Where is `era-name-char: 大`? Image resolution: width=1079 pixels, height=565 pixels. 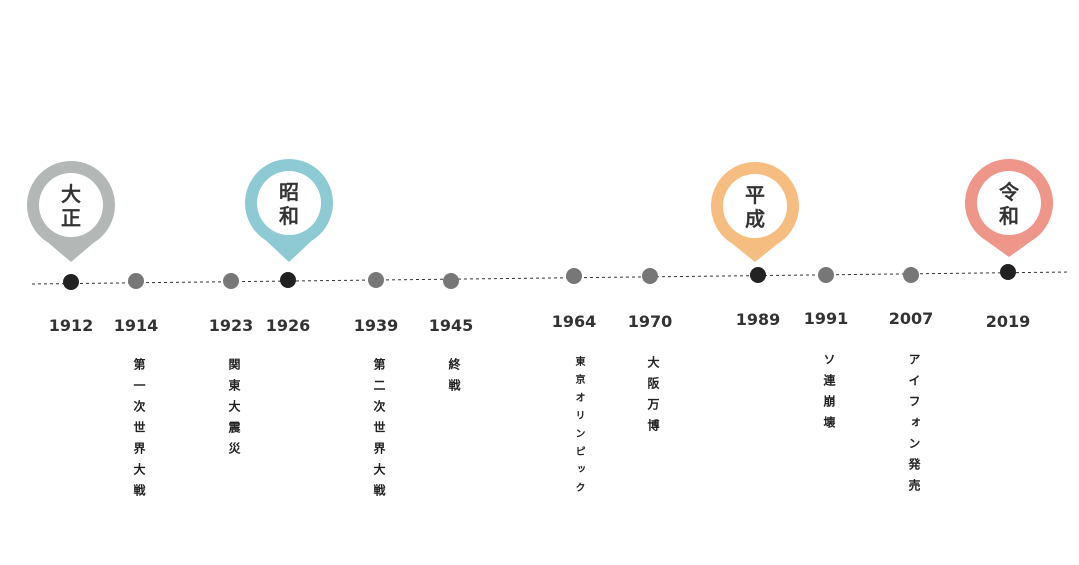
era-name-char: 大 is located at coordinates (71, 194).